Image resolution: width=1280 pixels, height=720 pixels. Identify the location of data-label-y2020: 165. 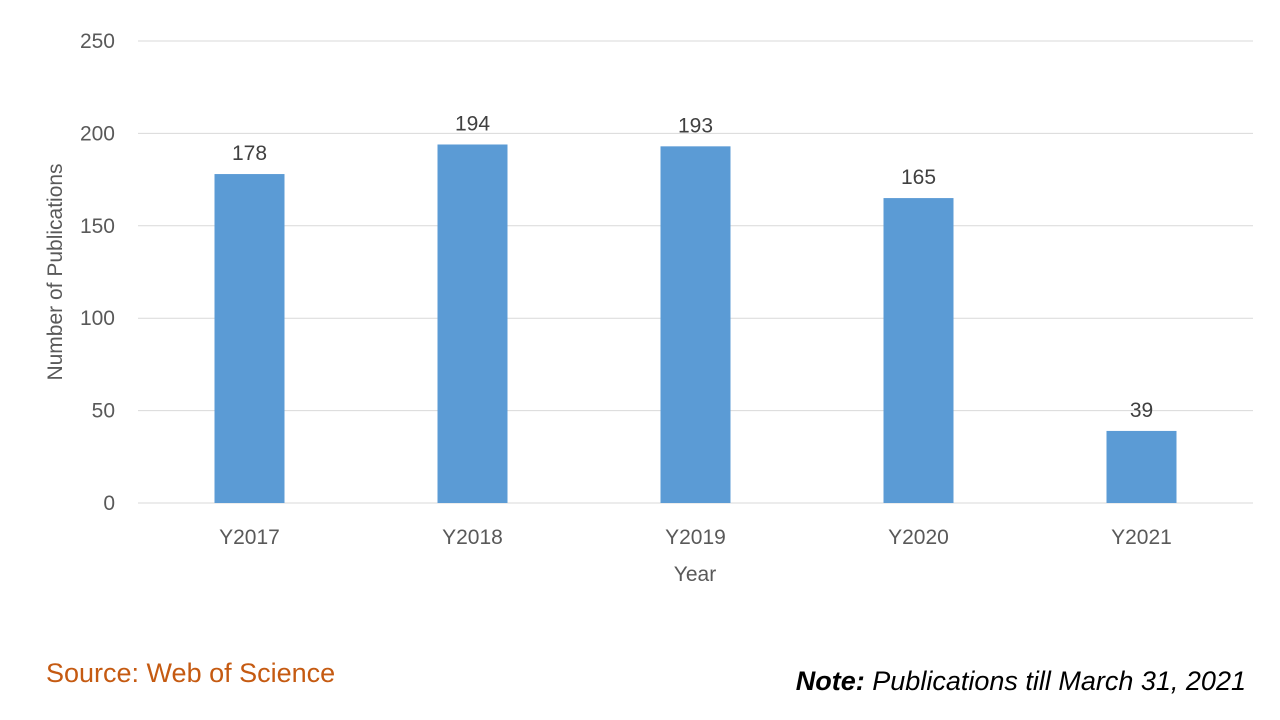
(918, 177).